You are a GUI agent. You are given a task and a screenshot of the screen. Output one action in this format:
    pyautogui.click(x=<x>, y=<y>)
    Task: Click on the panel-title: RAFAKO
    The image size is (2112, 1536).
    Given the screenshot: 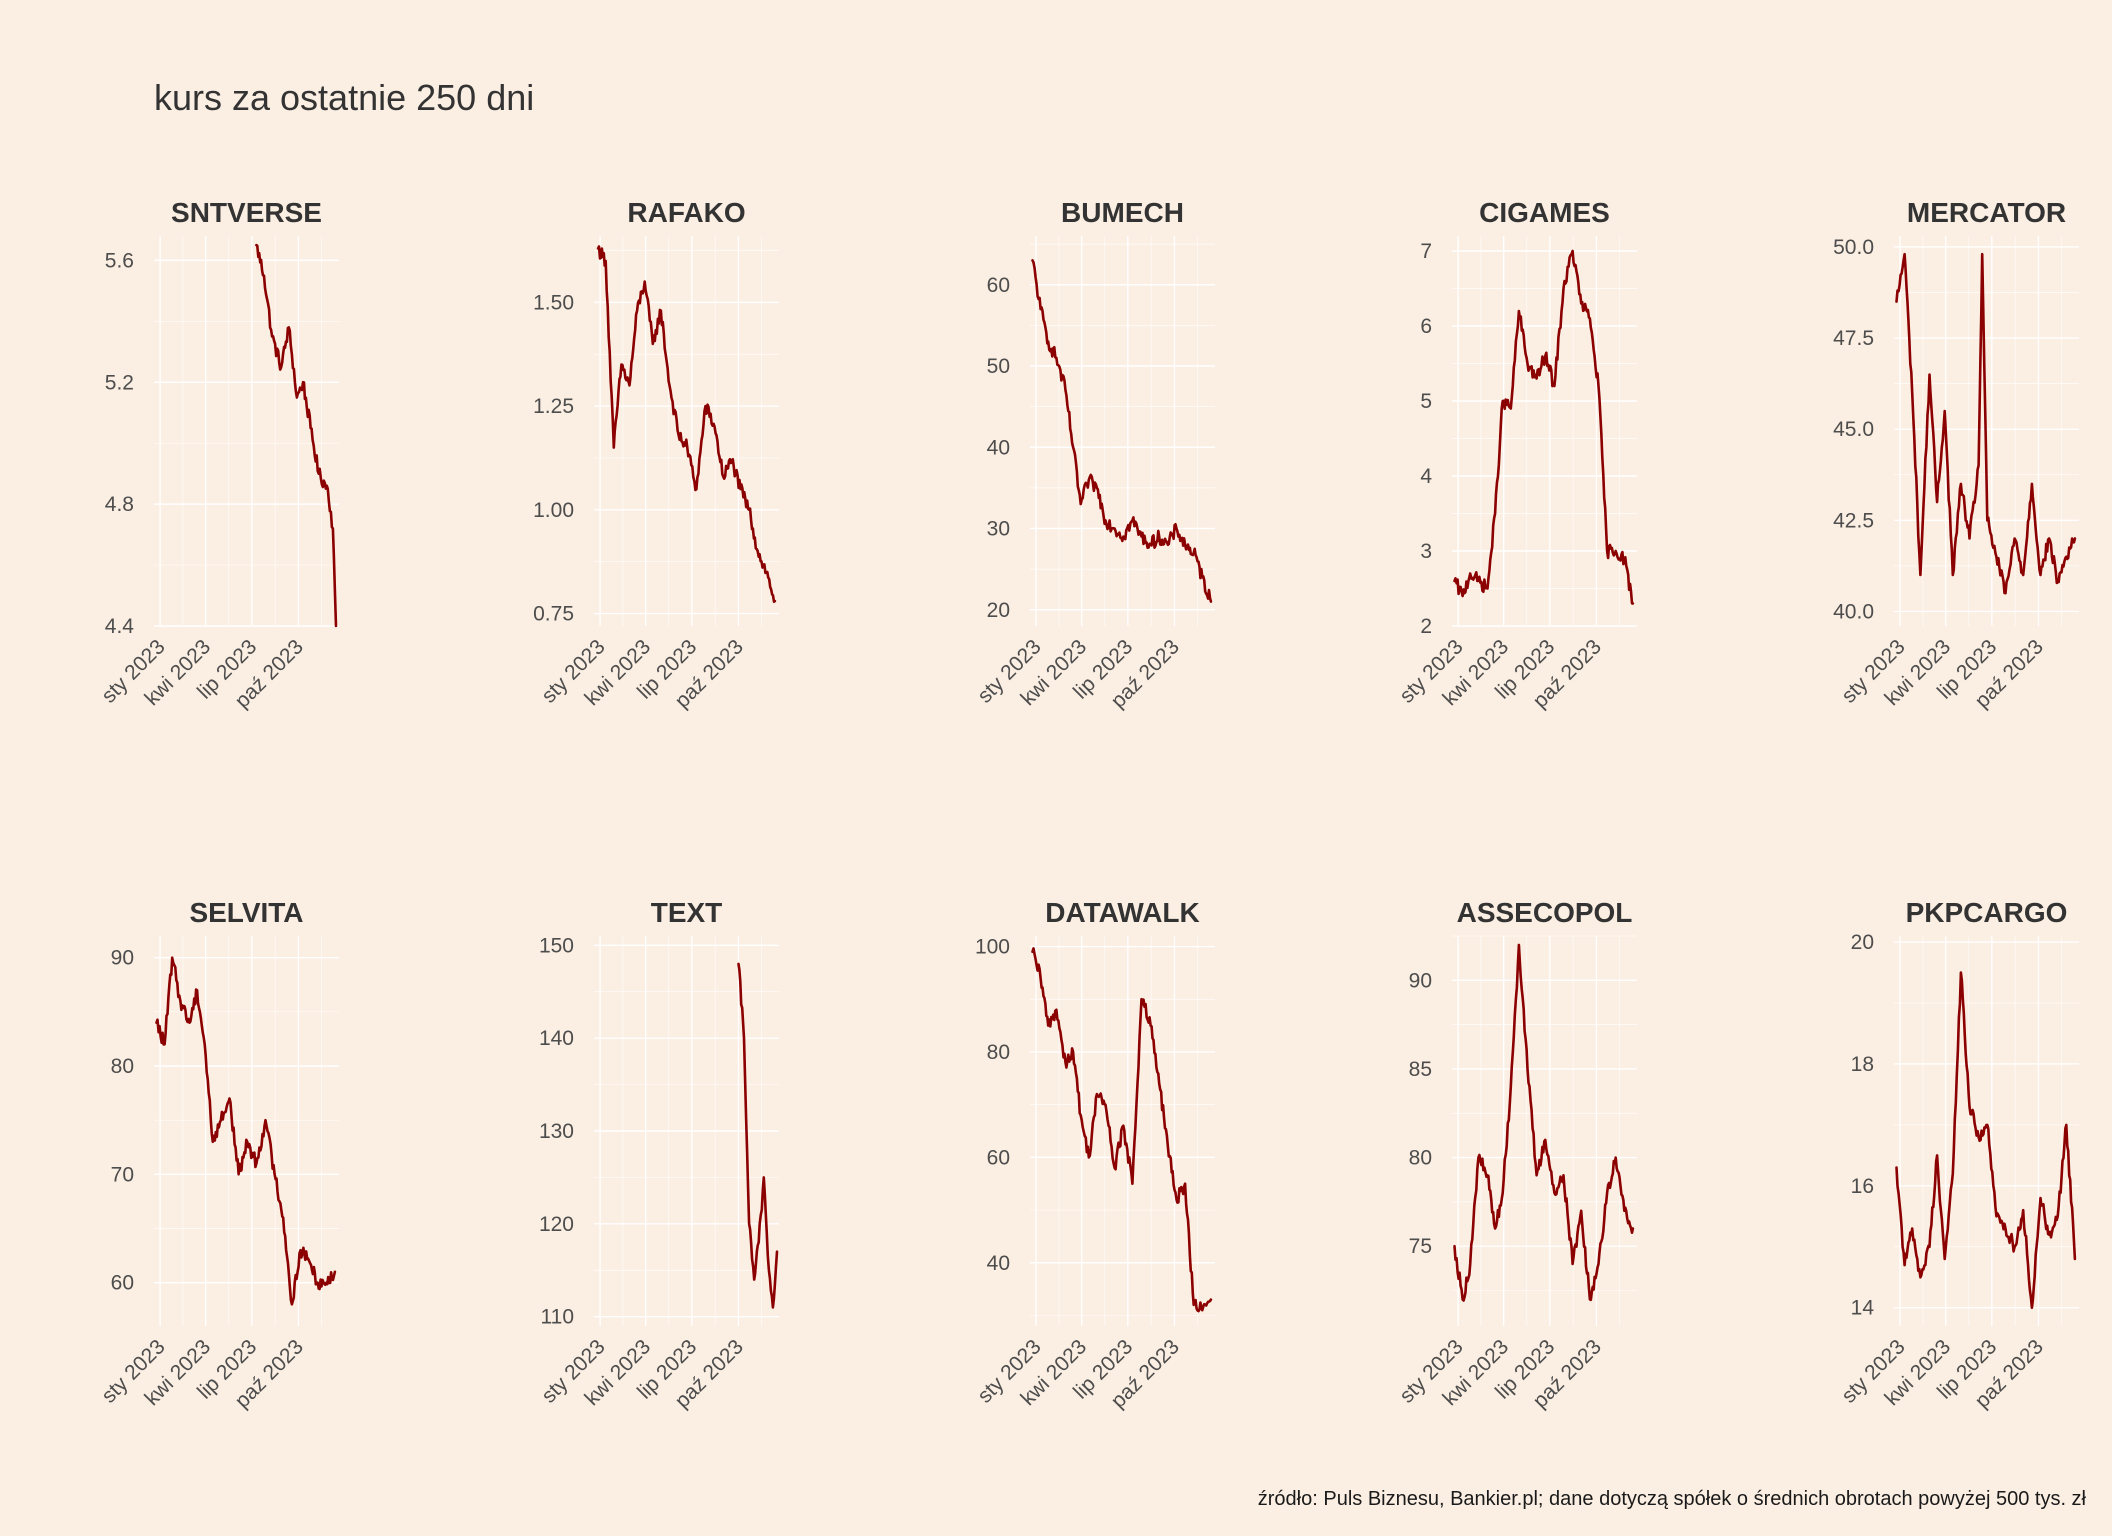 What is the action you would take?
    pyautogui.click(x=686, y=212)
    